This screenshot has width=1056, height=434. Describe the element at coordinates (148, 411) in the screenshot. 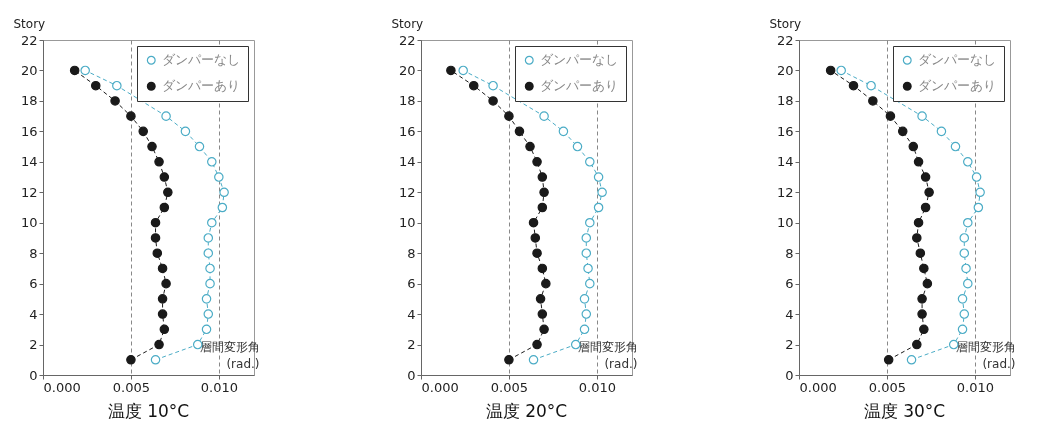

I see `text: 温度 10°C` at that location.